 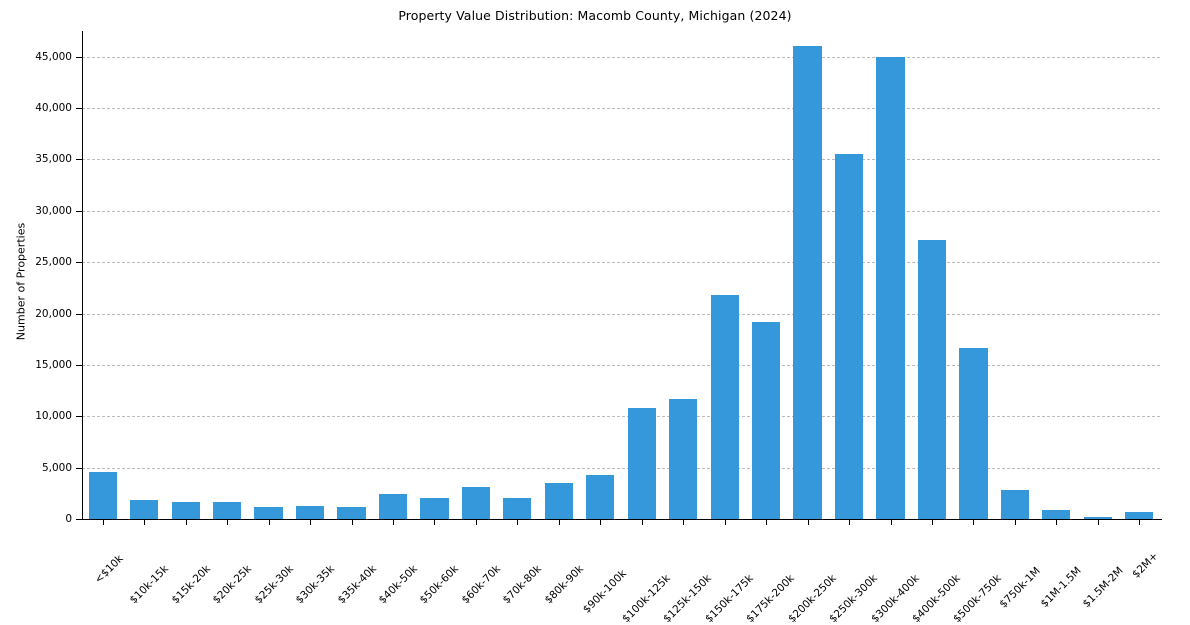 What do you see at coordinates (1103, 587) in the screenshot?
I see `x-tick-label-text: $1.5M-2M` at bounding box center [1103, 587].